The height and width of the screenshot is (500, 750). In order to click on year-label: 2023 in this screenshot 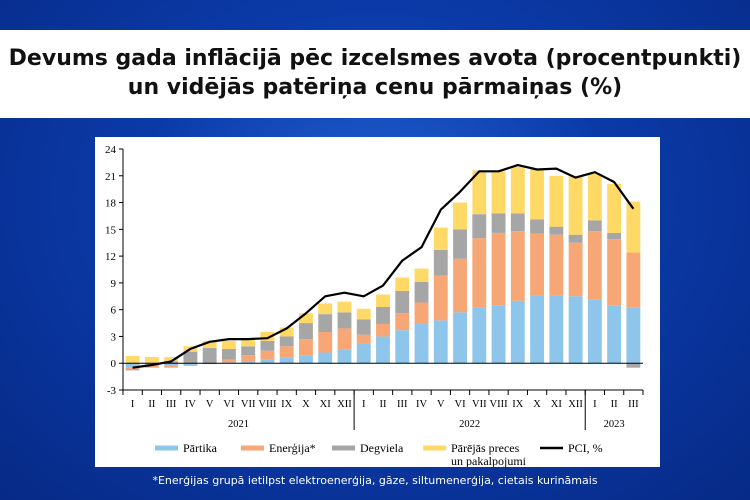, I will do `click(614, 424)`.